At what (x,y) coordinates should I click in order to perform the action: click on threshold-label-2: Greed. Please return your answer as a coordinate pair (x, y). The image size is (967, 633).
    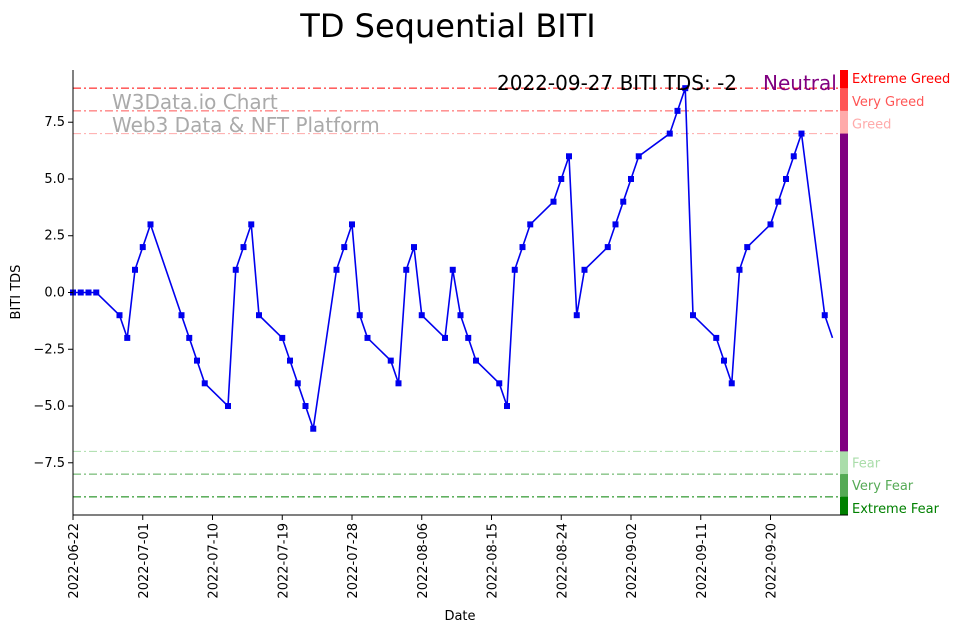
    Looking at the image, I should click on (871, 125).